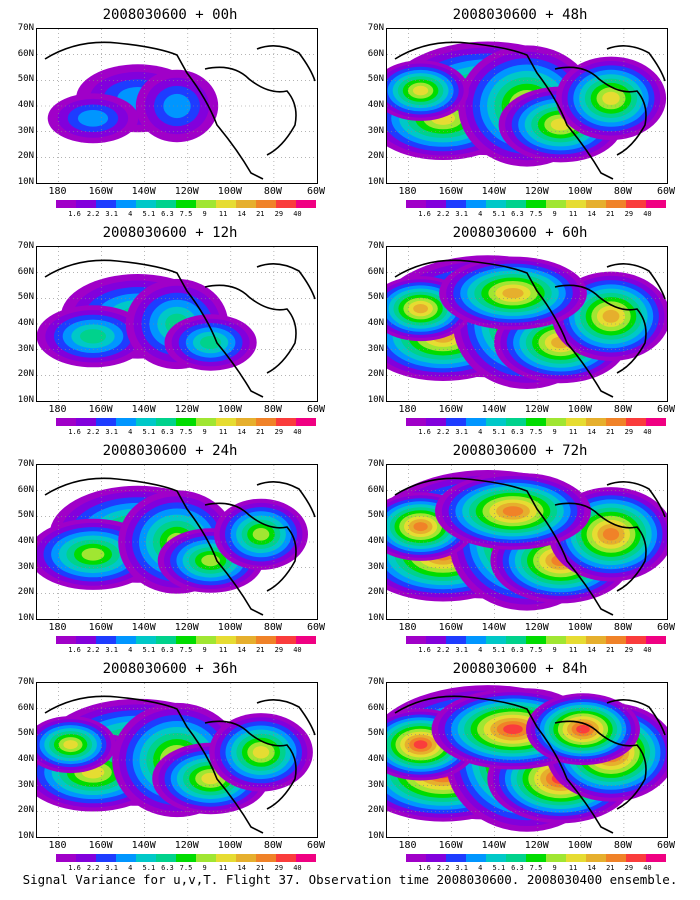  Describe the element at coordinates (112, 650) in the screenshot. I see `colorbar-level-label: 3.1` at that location.